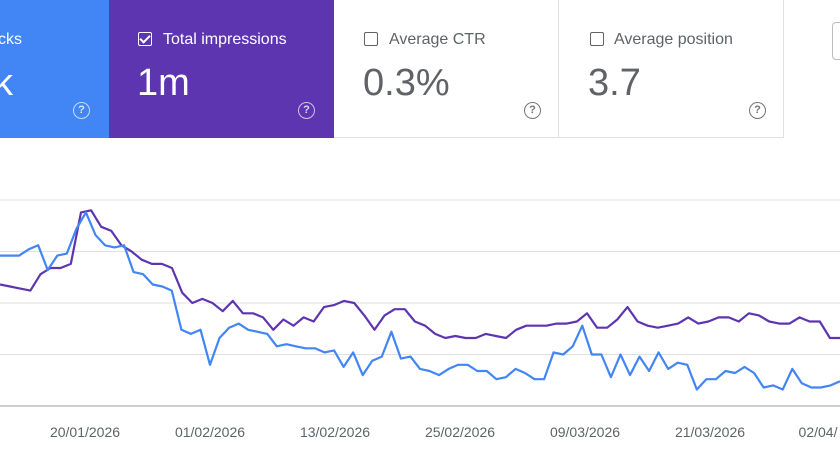 This screenshot has height=473, width=840. I want to click on total-impressions-card: Total impressions 1m ?, so click(221, 69).